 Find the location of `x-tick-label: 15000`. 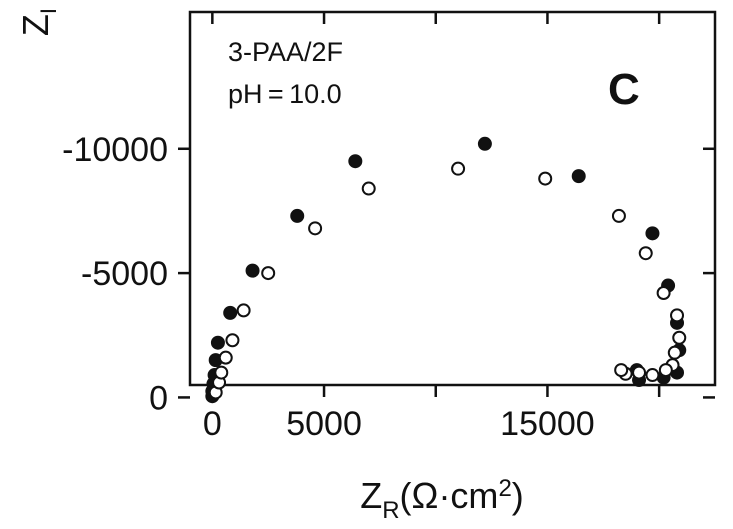

x-tick-label: 15000 is located at coordinates (547, 424).